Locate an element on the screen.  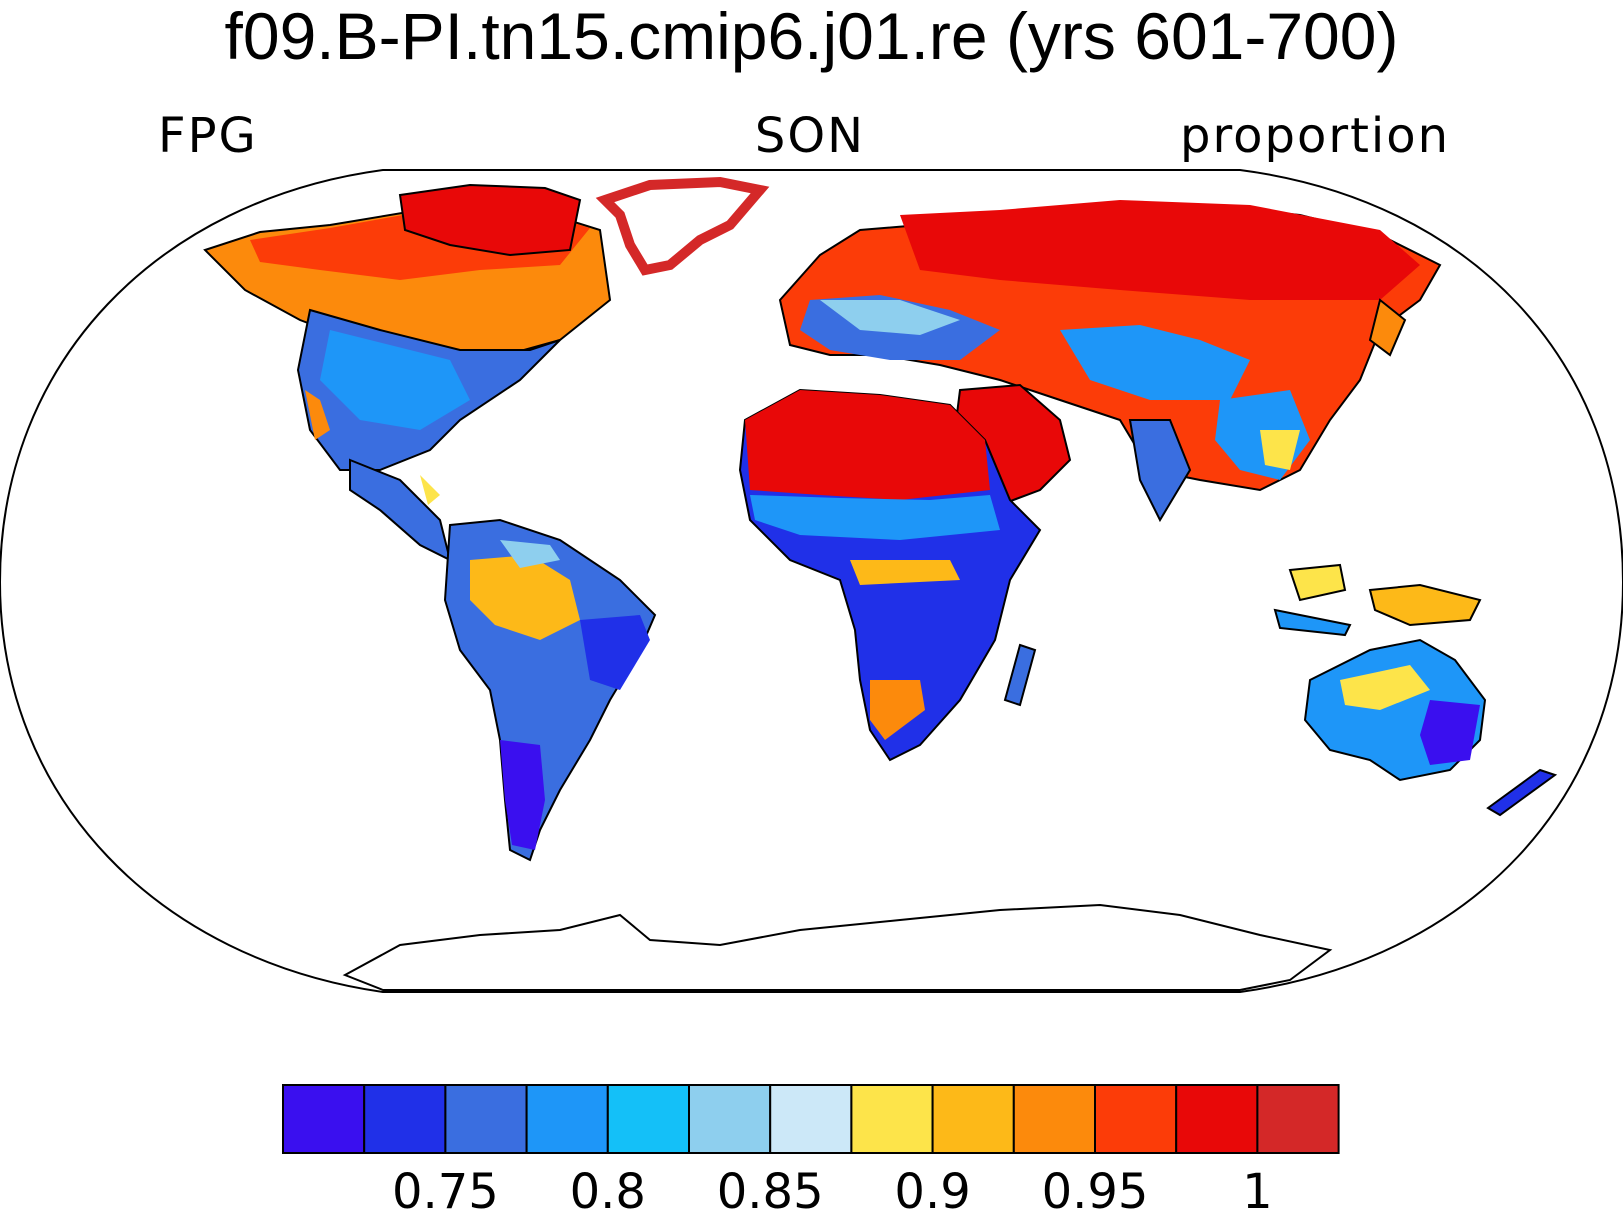
season-label: SON is located at coordinates (810, 136).